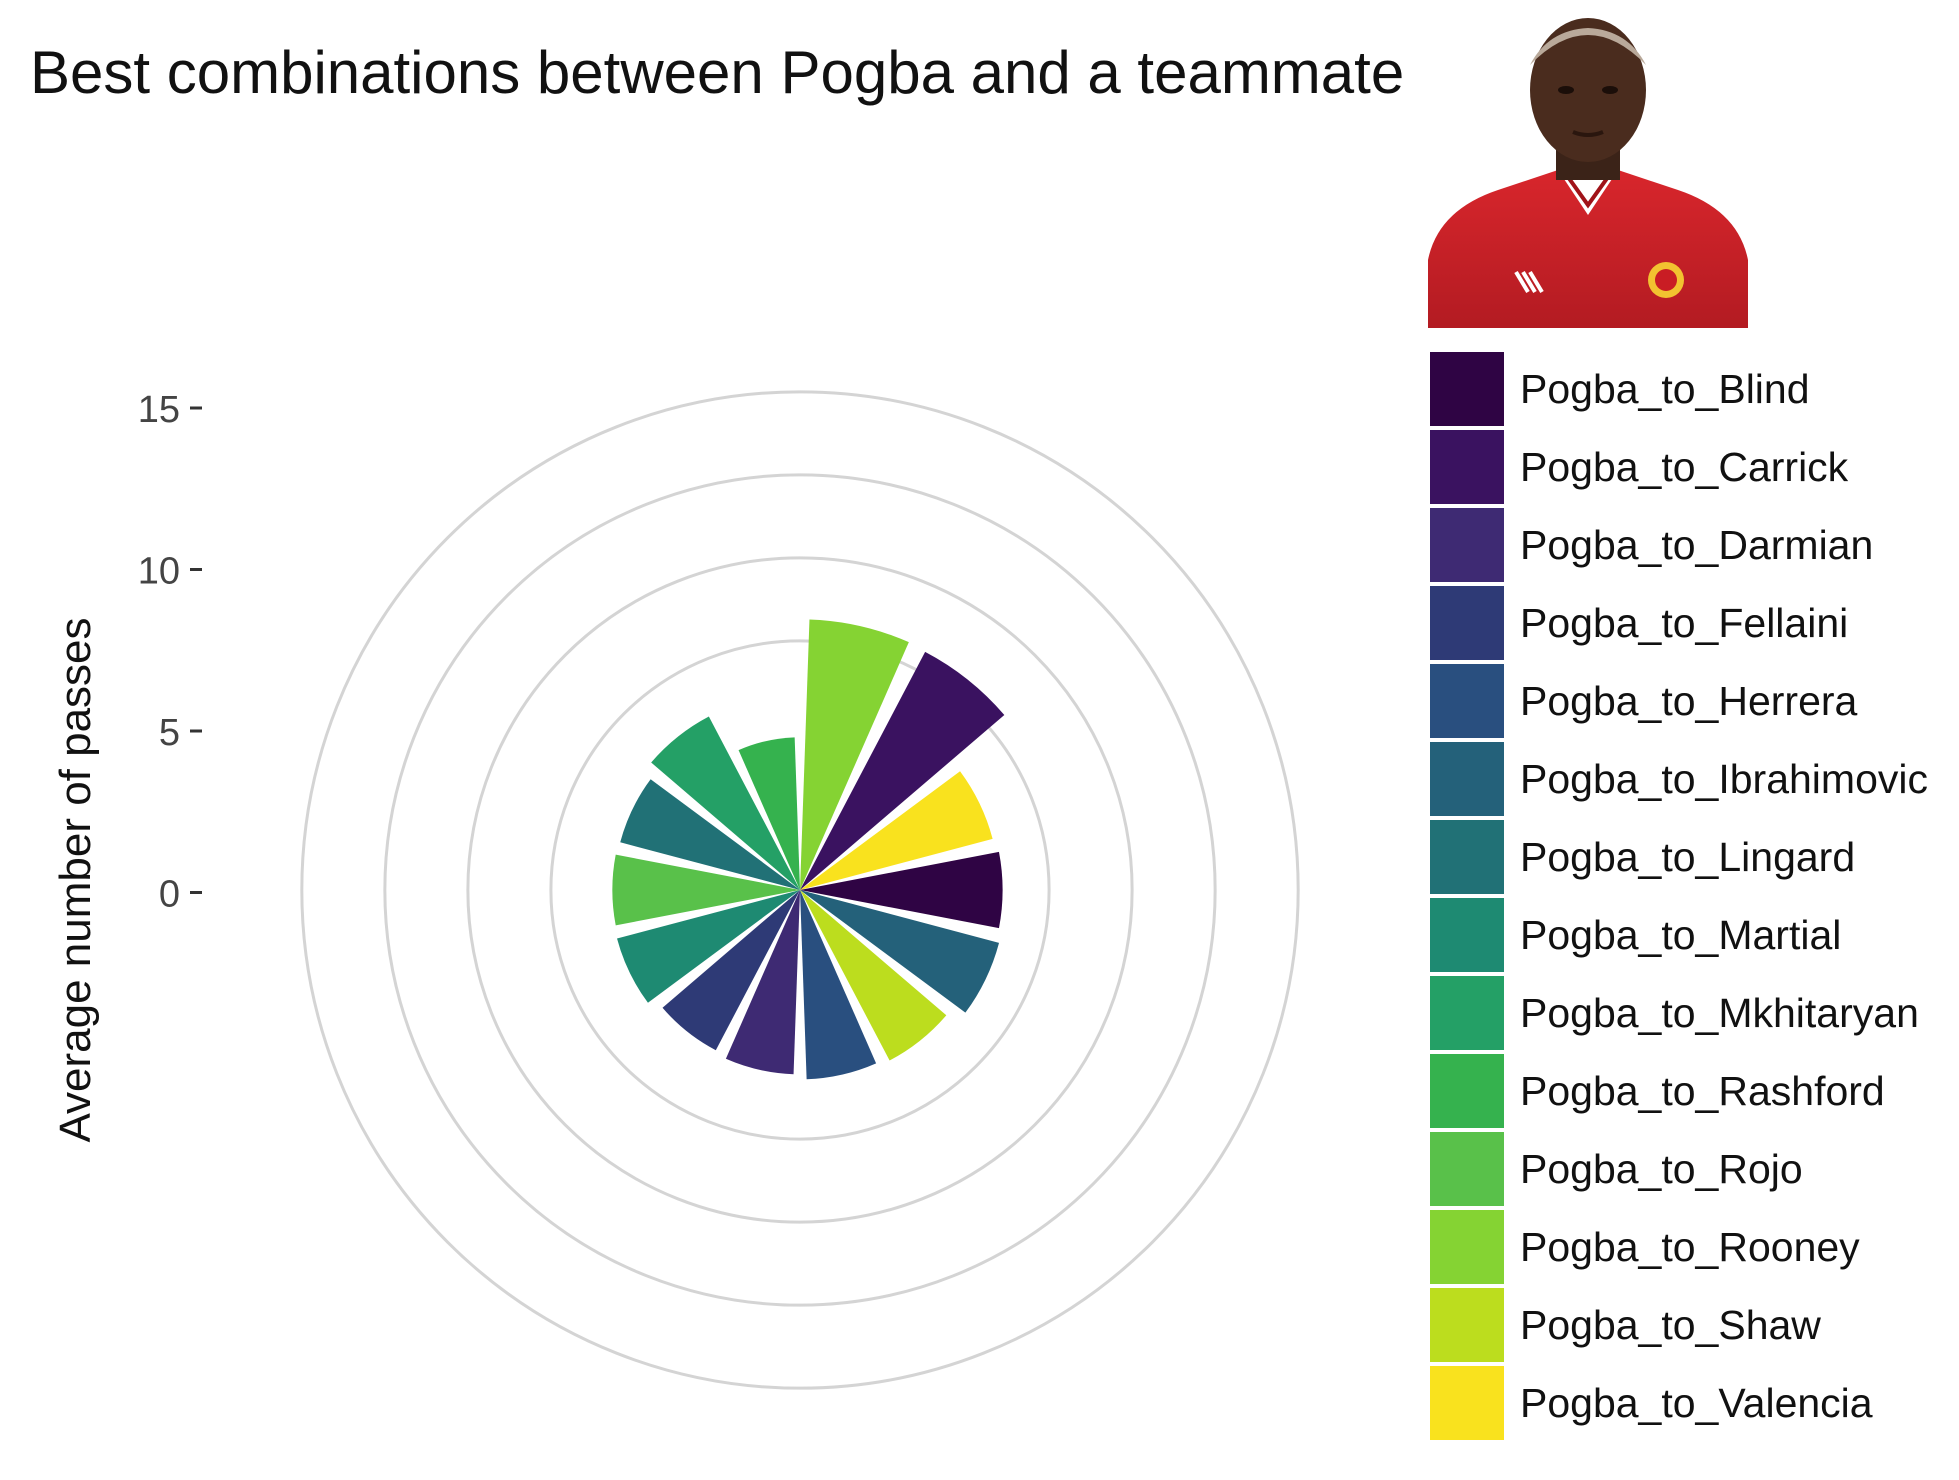 The image size is (1959, 1480). What do you see at coordinates (1684, 466) in the screenshot?
I see `legend-label: Pogba_to_Carrick` at bounding box center [1684, 466].